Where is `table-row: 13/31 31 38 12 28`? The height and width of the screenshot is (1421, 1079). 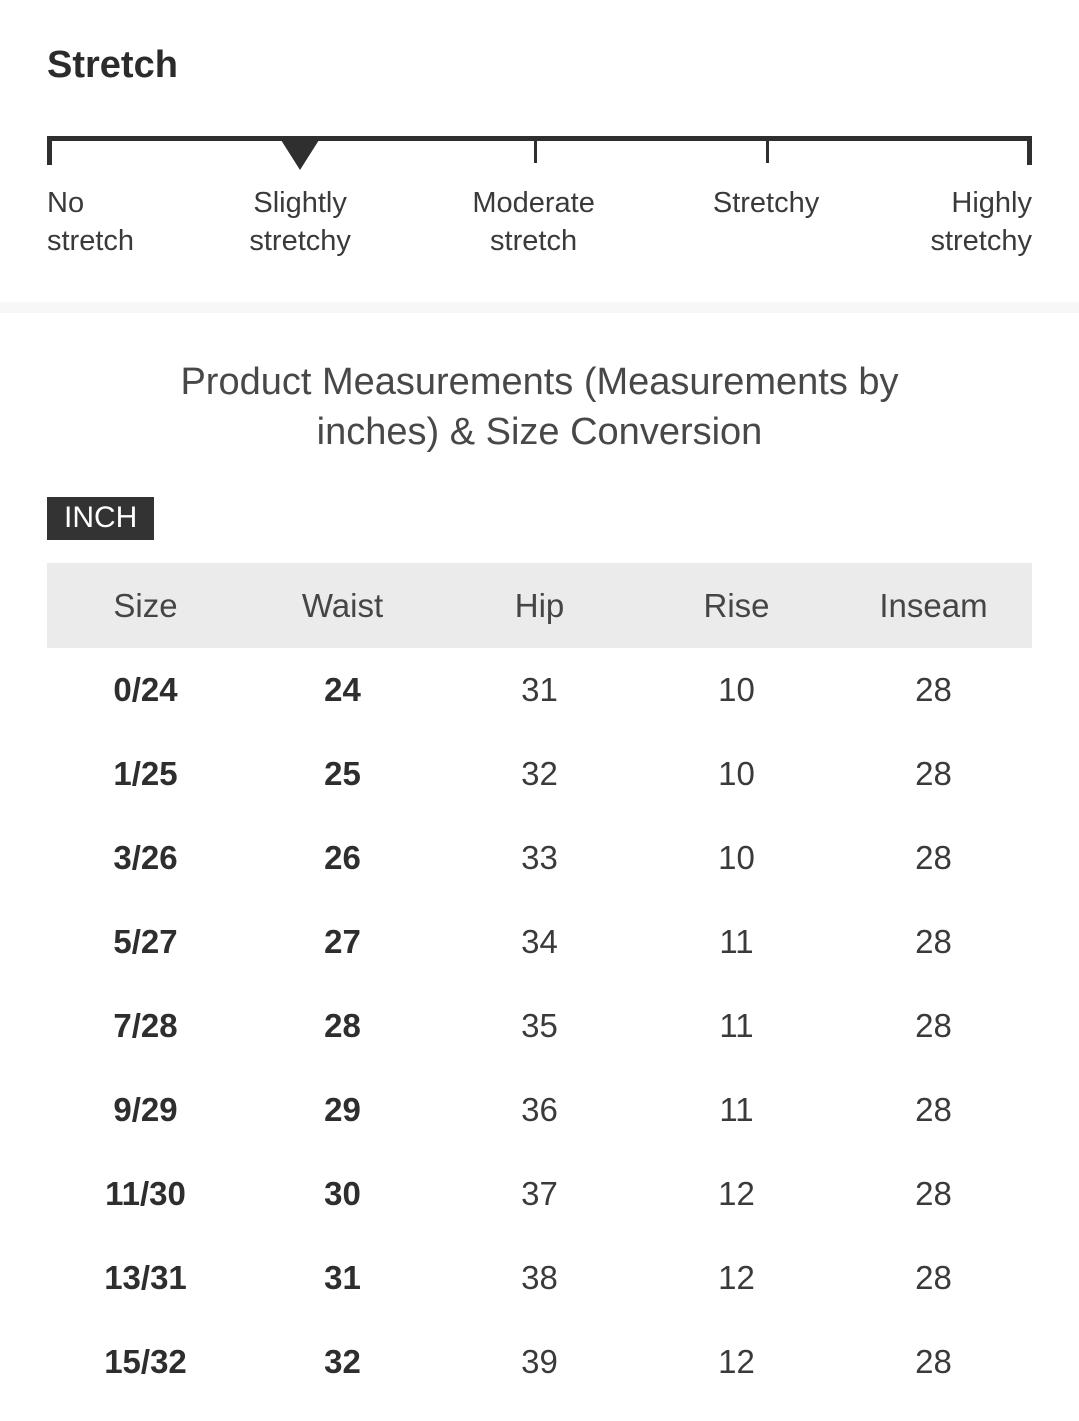 table-row: 13/31 31 38 12 28 is located at coordinates (539, 1278).